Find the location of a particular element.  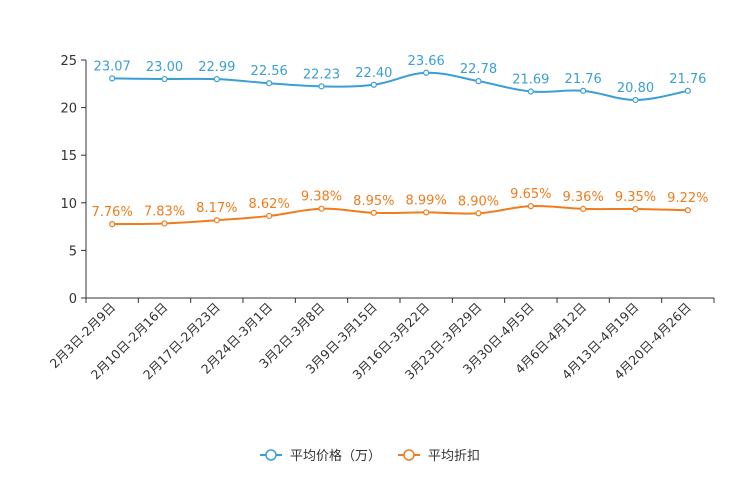

data-label: 23.07 is located at coordinates (112, 66).